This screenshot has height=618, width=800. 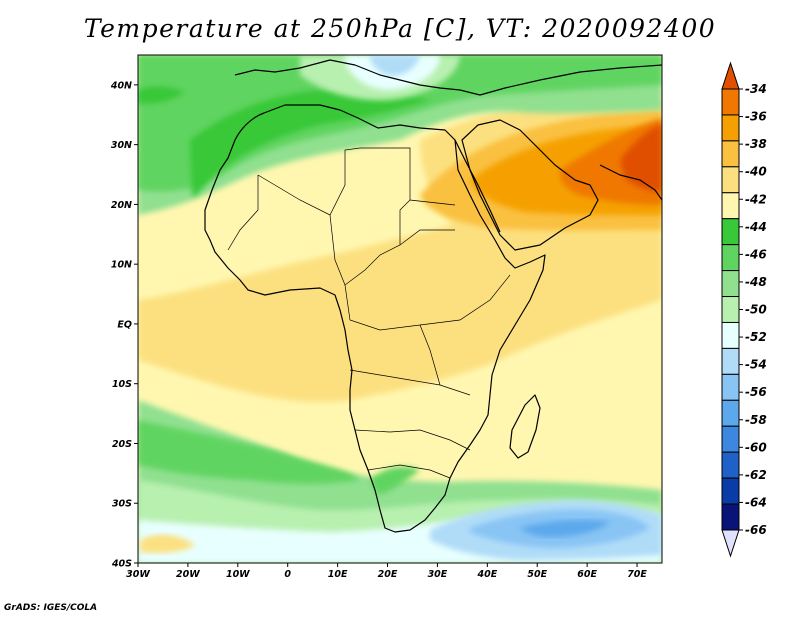 What do you see at coordinates (122, 504) in the screenshot?
I see `lat-tick-label: 30S` at bounding box center [122, 504].